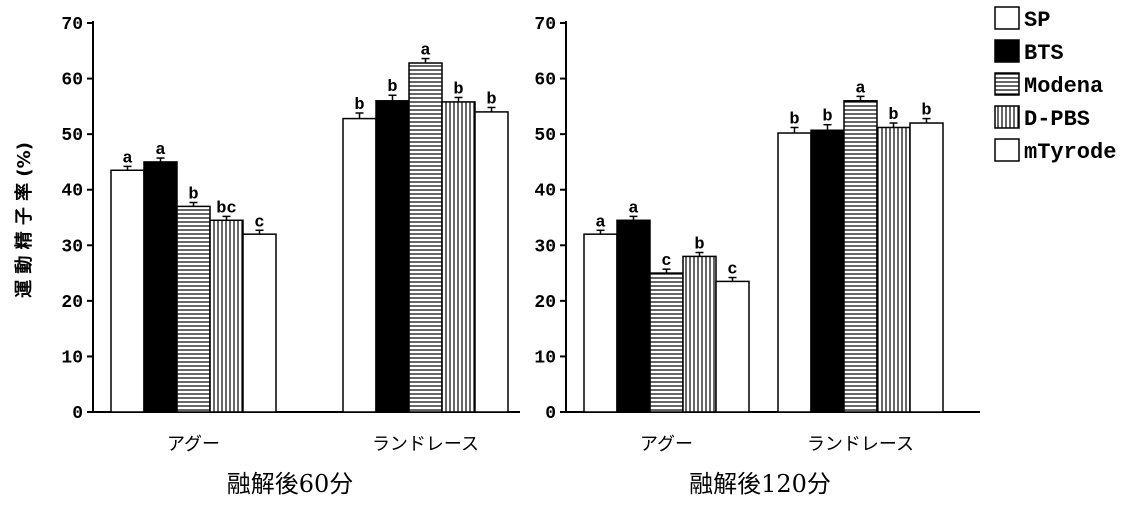 This screenshot has height=506, width=1140. Describe the element at coordinates (760, 484) in the screenshot. I see `subtitle-120min: 融解後120分` at that location.